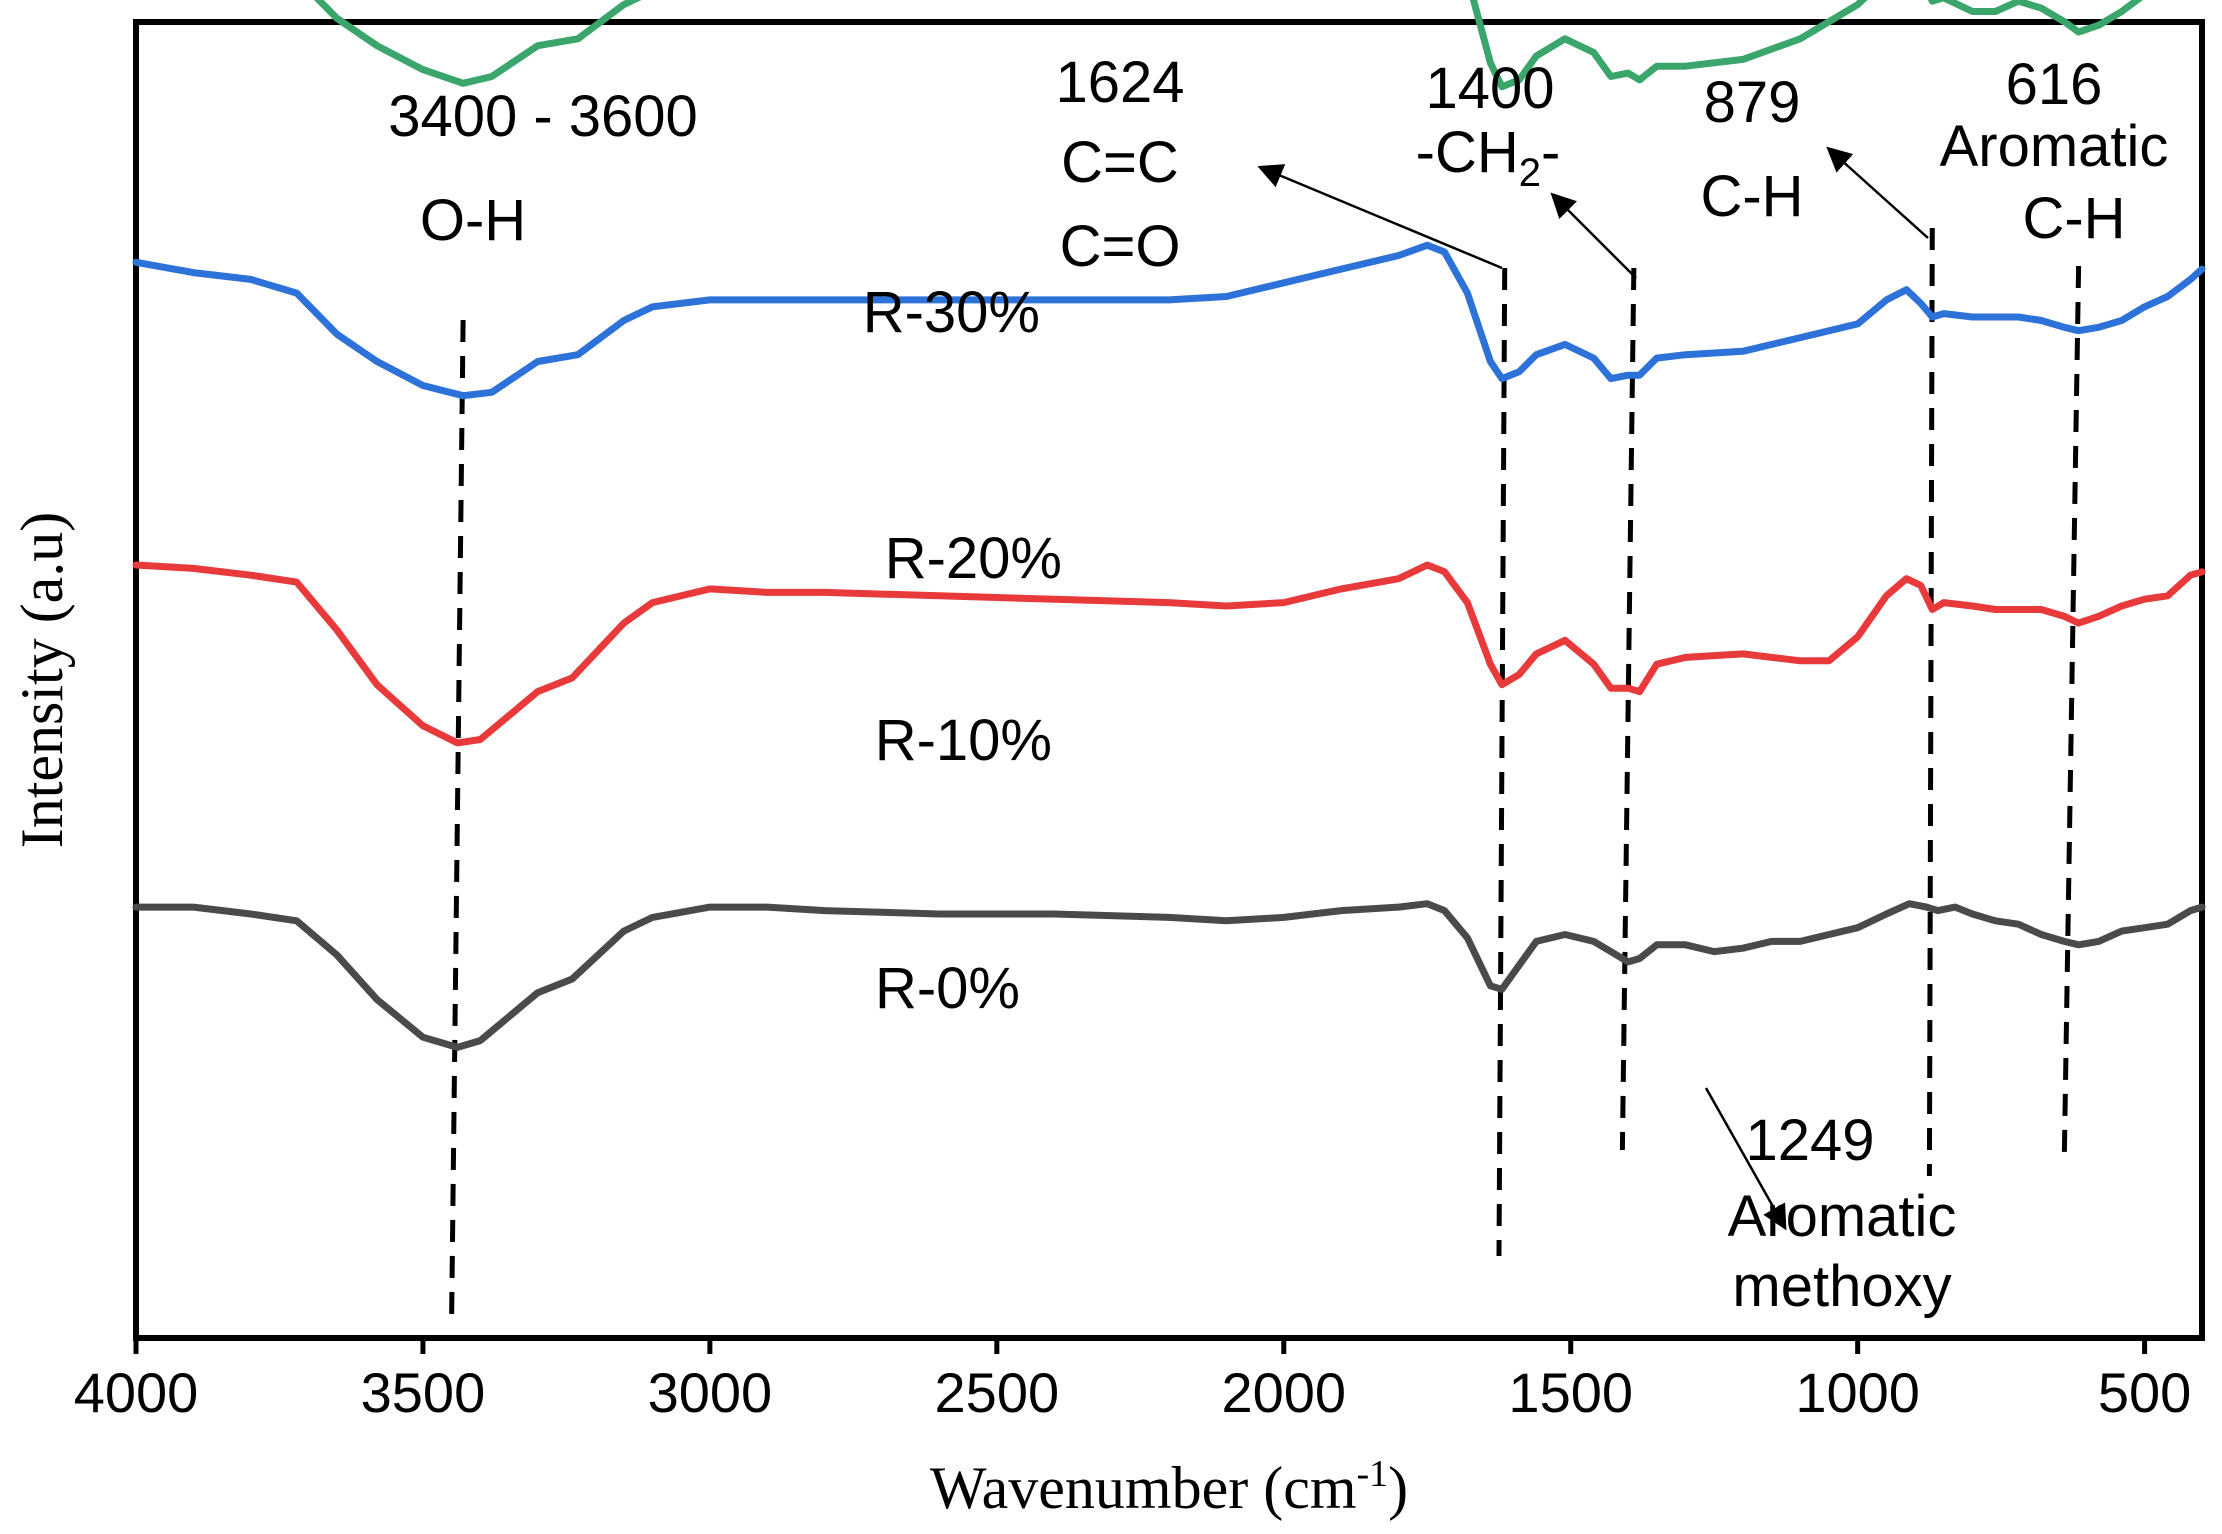  Describe the element at coordinates (1752, 102) in the screenshot. I see `ch879-peak-number: 879` at that location.